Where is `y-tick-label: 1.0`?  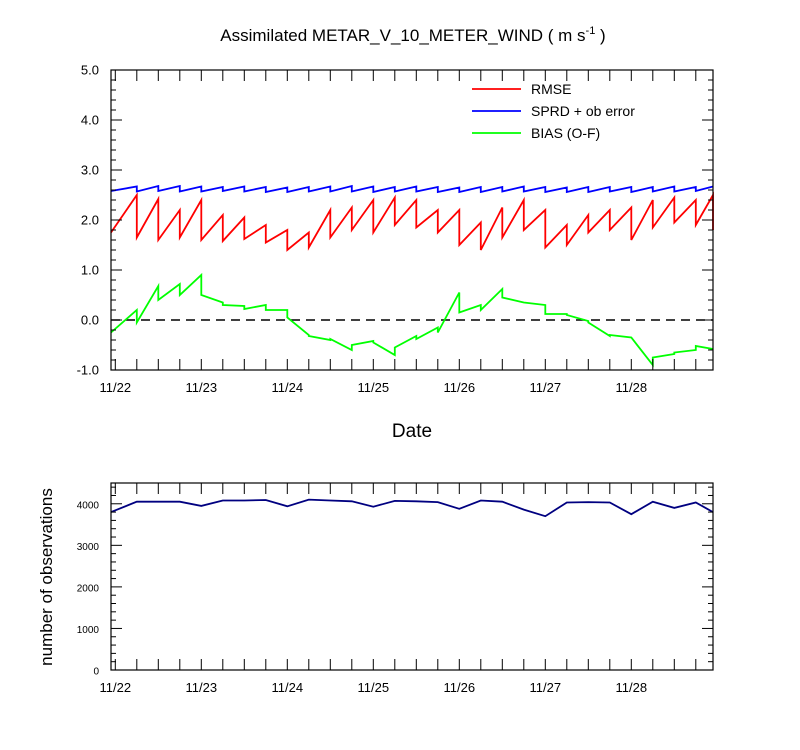
y-tick-label: 1.0 is located at coordinates (90, 270).